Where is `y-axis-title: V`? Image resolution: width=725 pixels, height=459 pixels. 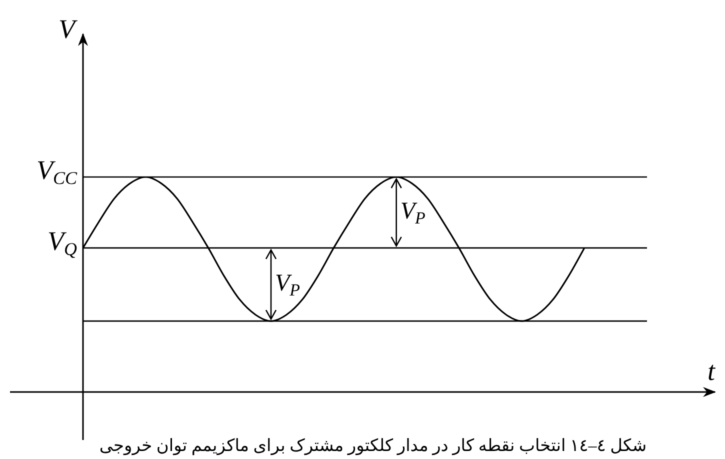 y-axis-title: V is located at coordinates (68, 29).